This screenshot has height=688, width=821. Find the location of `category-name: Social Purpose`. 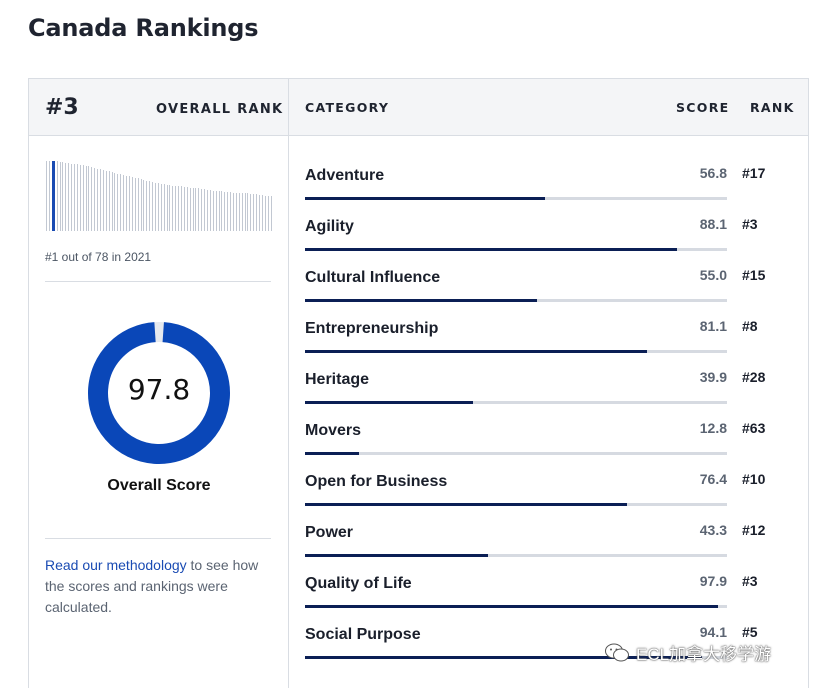

category-name: Social Purpose is located at coordinates (363, 634).